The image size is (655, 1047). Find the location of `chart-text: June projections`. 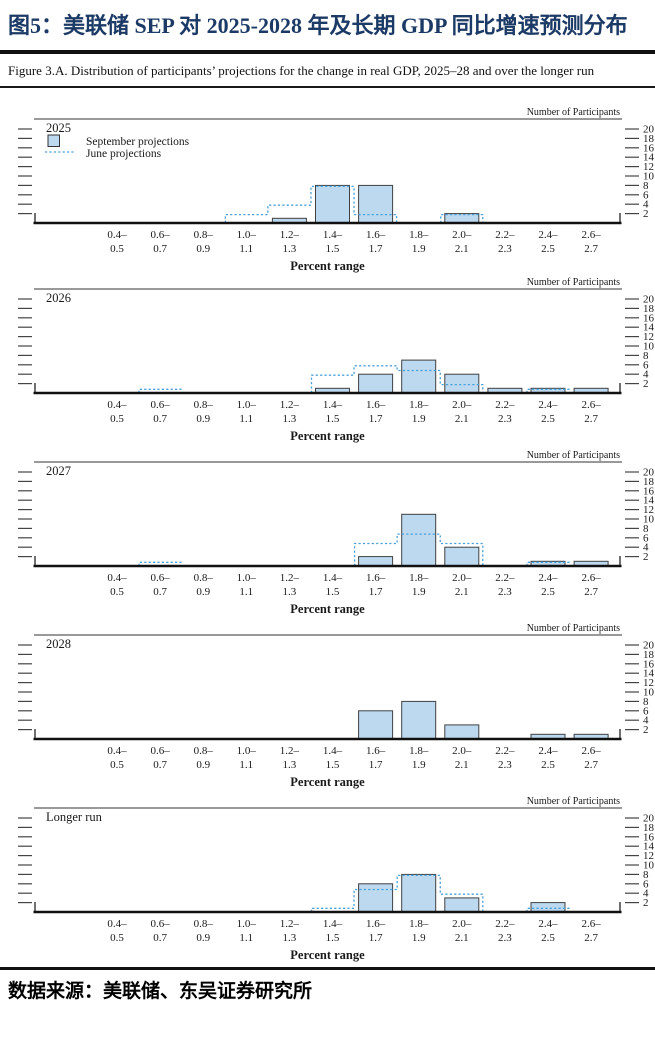

chart-text: June projections is located at coordinates (124, 154).